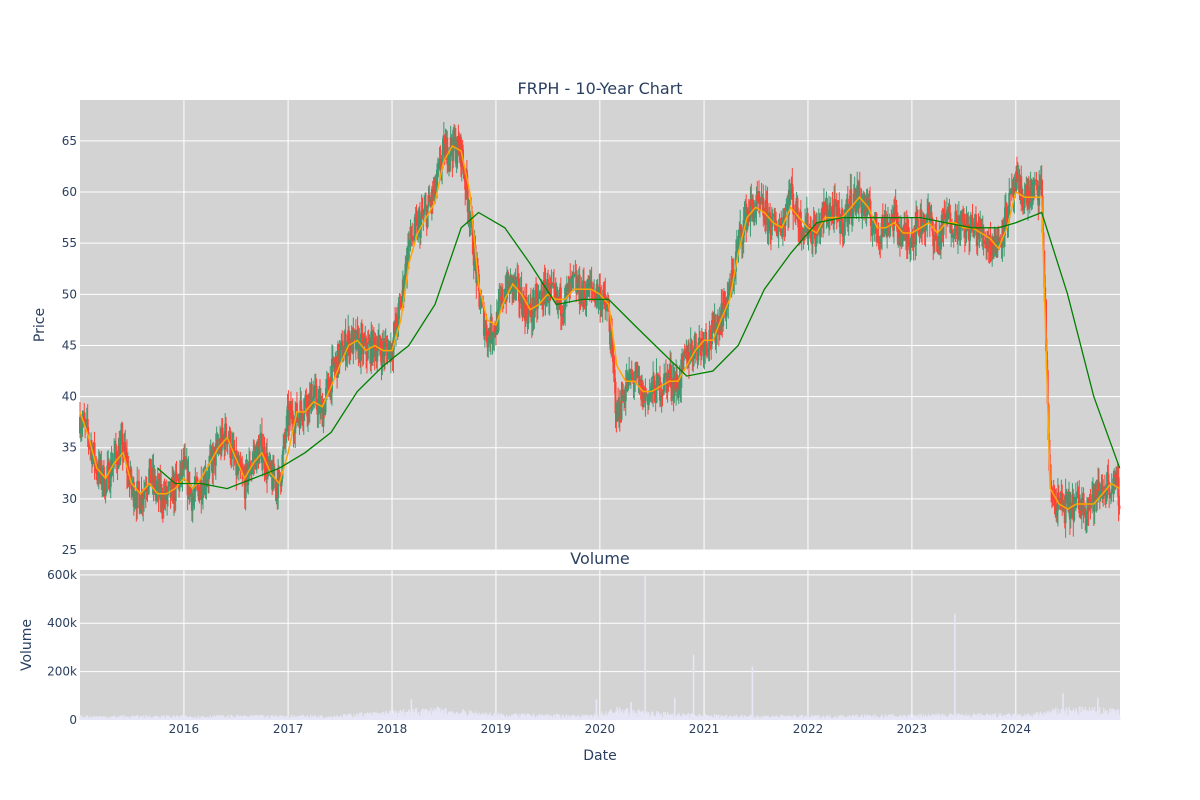 The image size is (1200, 800). I want to click on price-y-tick-label: 55, so click(69, 243).